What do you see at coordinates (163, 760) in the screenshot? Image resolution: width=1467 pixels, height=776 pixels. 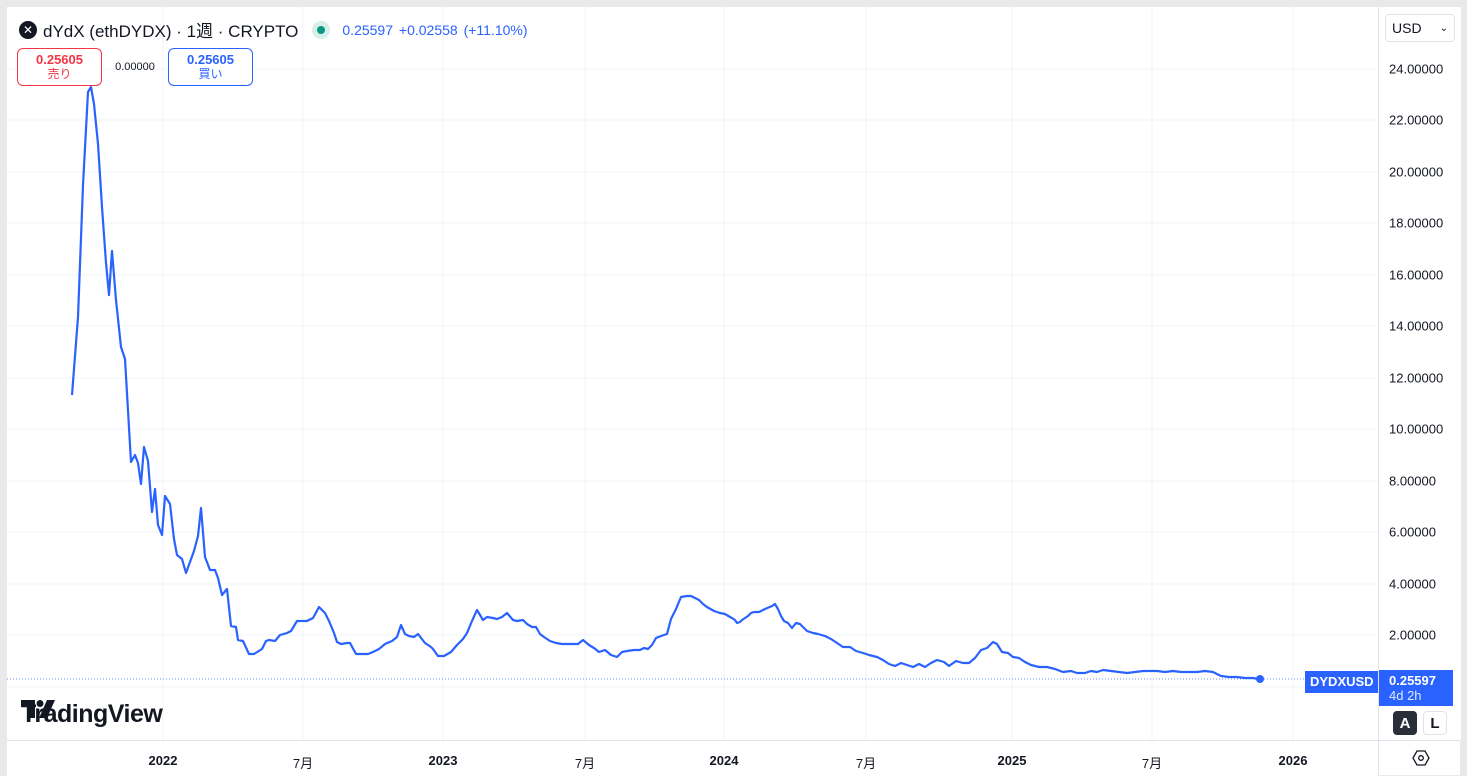 I see `time-tick: 2022` at bounding box center [163, 760].